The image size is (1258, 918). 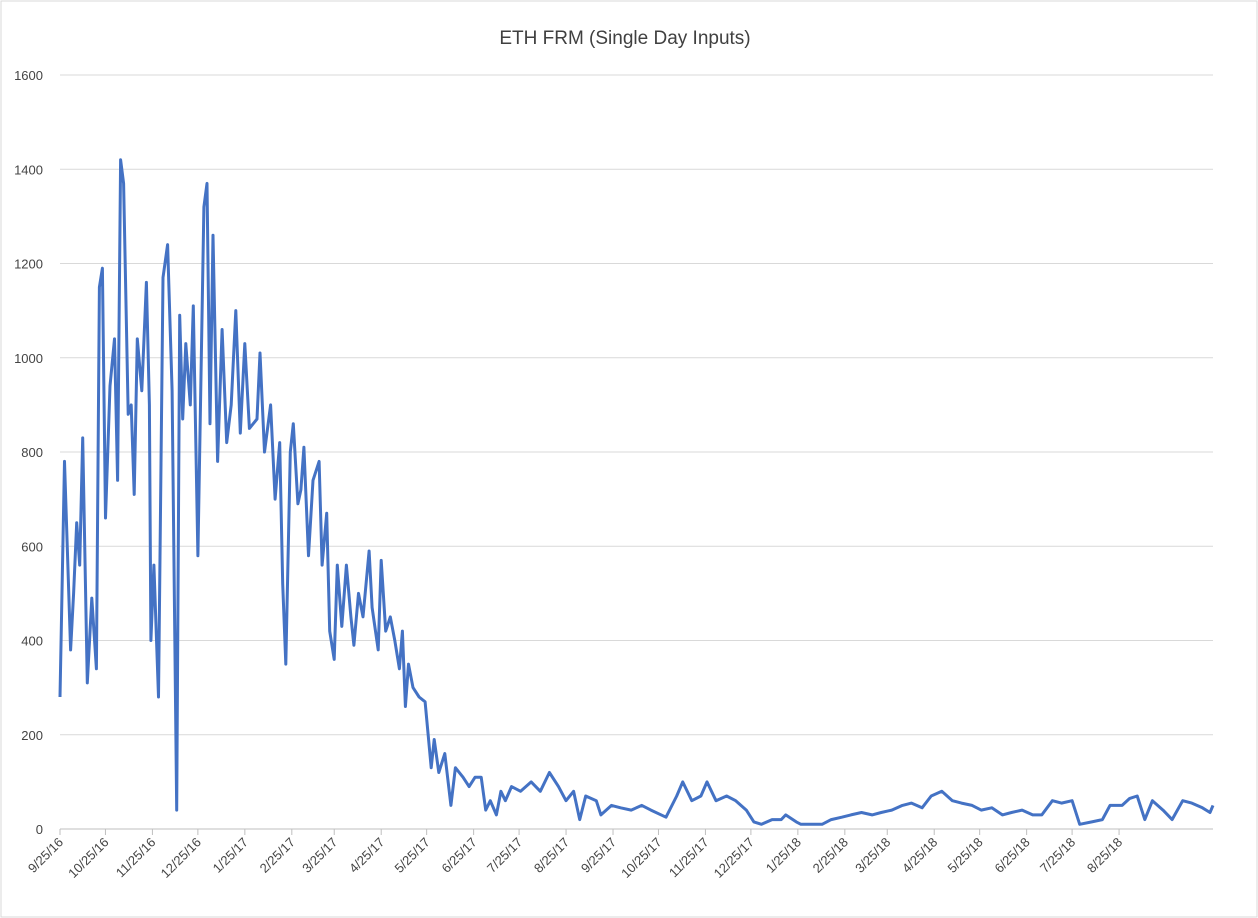 I want to click on y-tick-label: 1400, so click(x=28, y=169).